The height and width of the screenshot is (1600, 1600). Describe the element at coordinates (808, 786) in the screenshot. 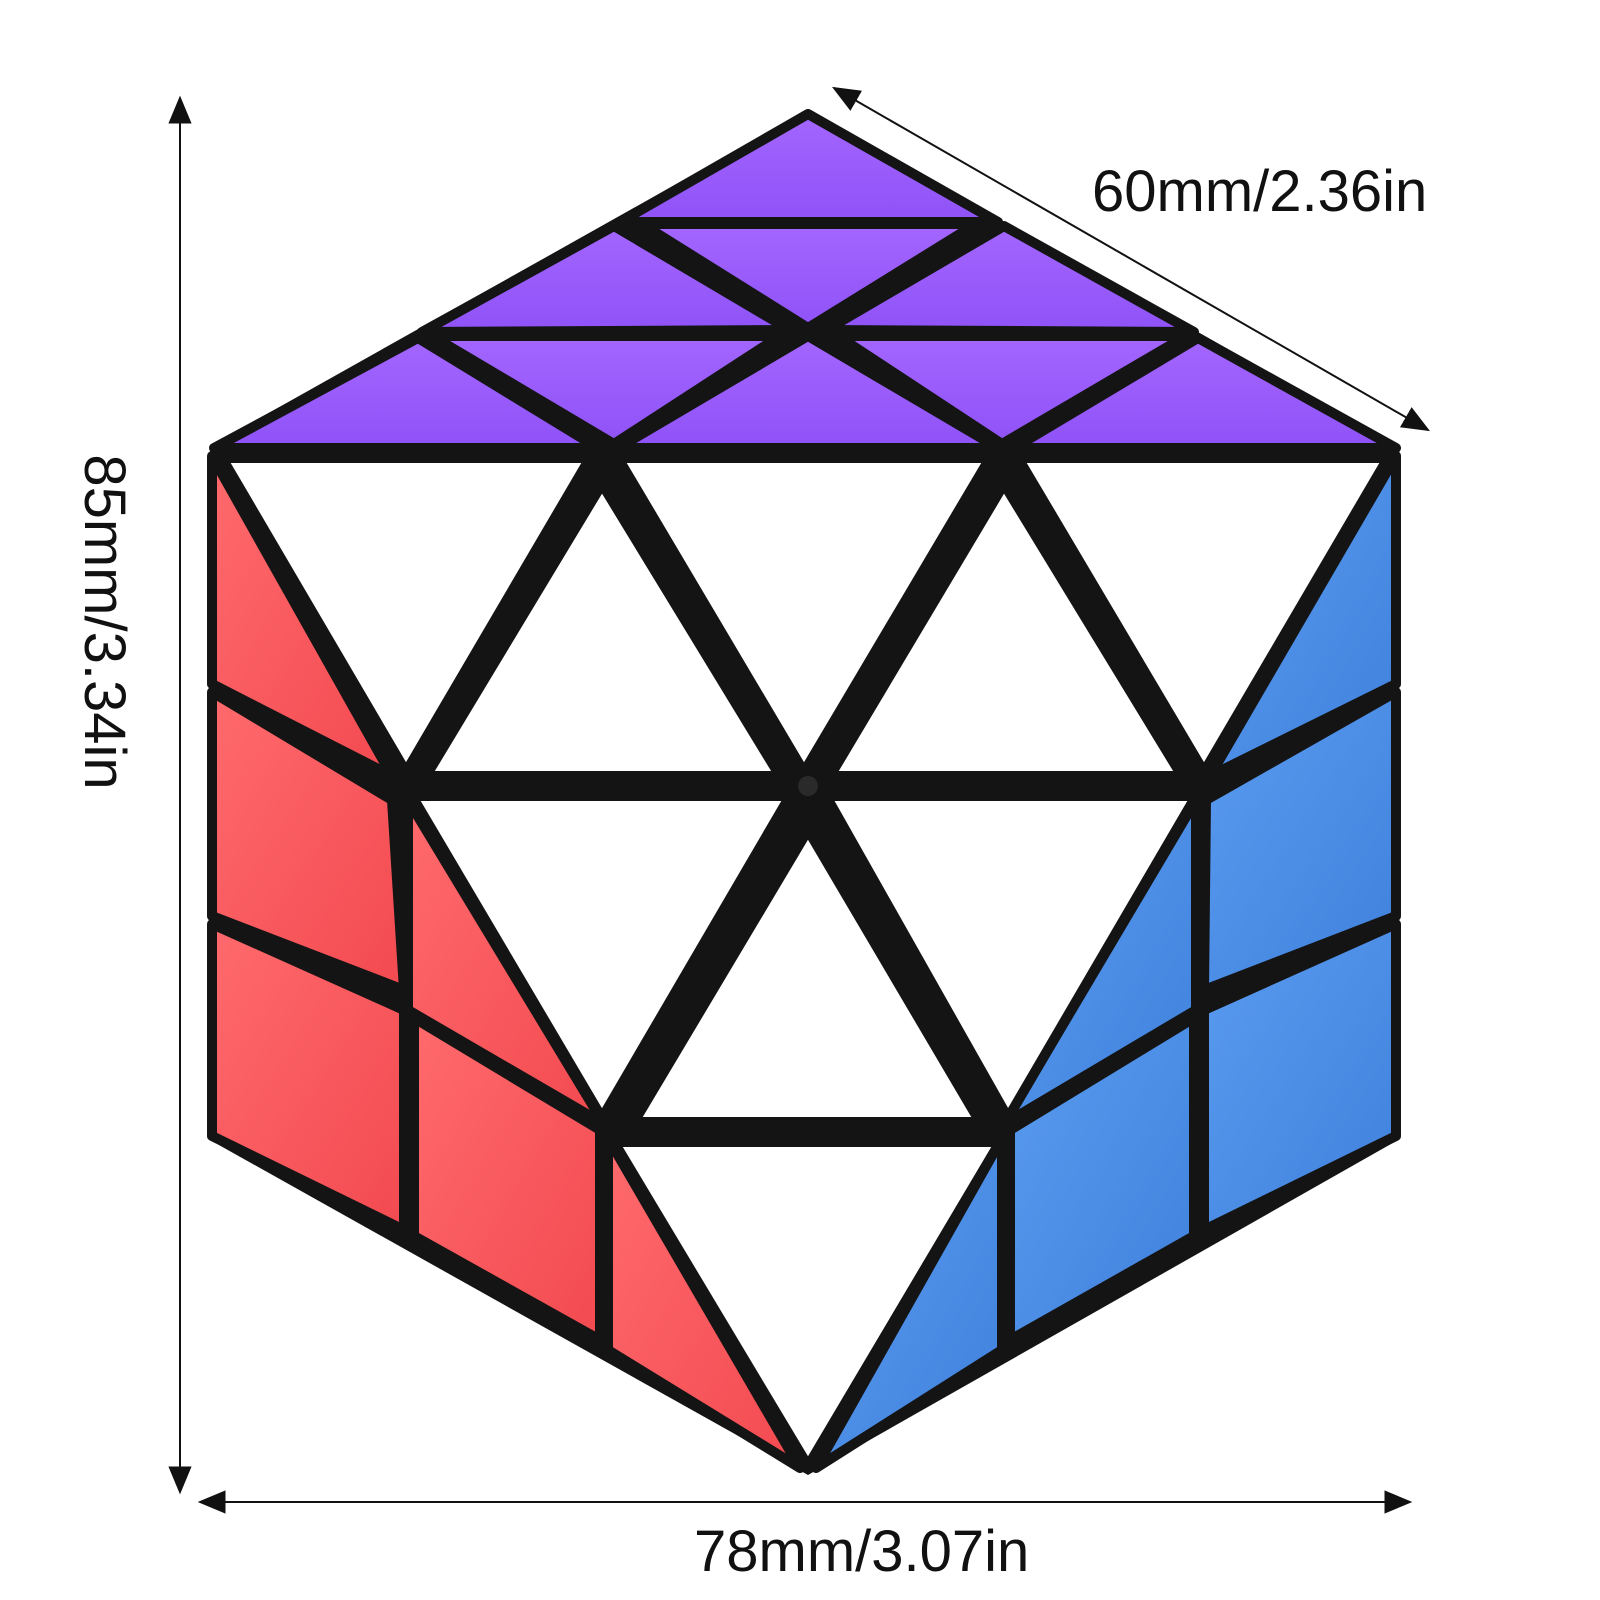

I see `center-pivot` at that location.